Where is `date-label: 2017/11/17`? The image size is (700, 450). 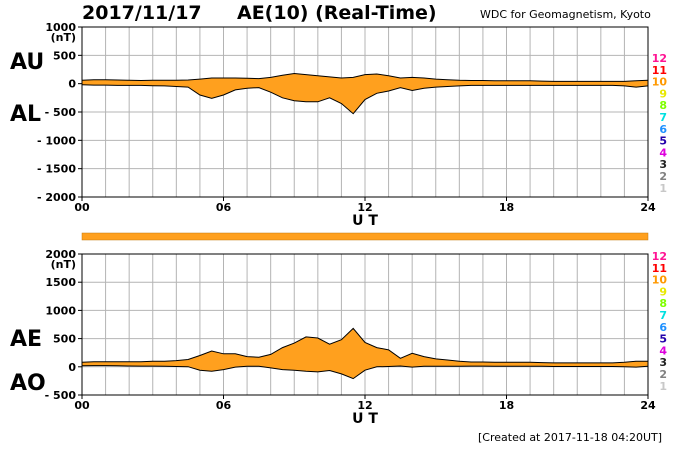
date-label: 2017/11/17 is located at coordinates (142, 13).